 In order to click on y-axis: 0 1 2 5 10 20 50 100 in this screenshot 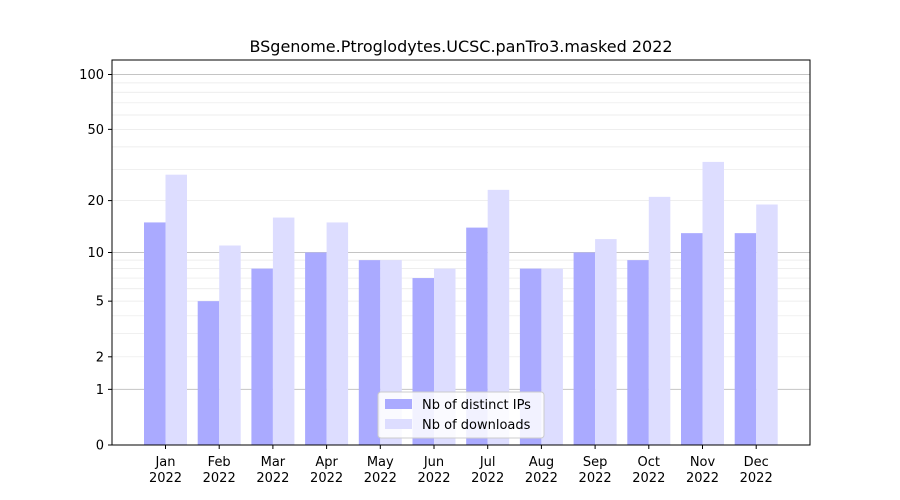, I will do `click(95, 261)`.